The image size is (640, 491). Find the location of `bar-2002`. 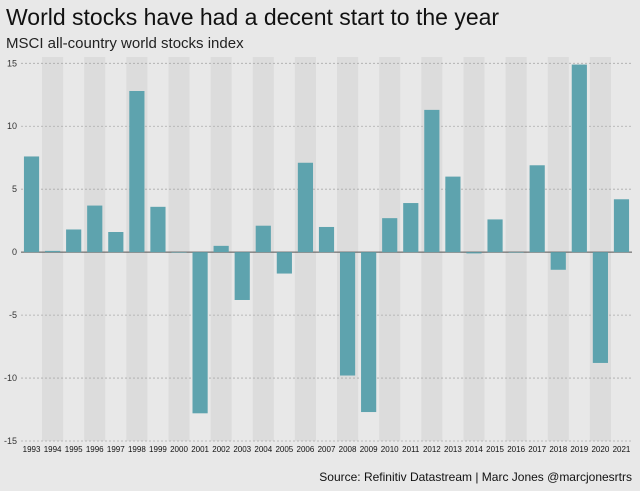

bar-2002 is located at coordinates (221, 249).